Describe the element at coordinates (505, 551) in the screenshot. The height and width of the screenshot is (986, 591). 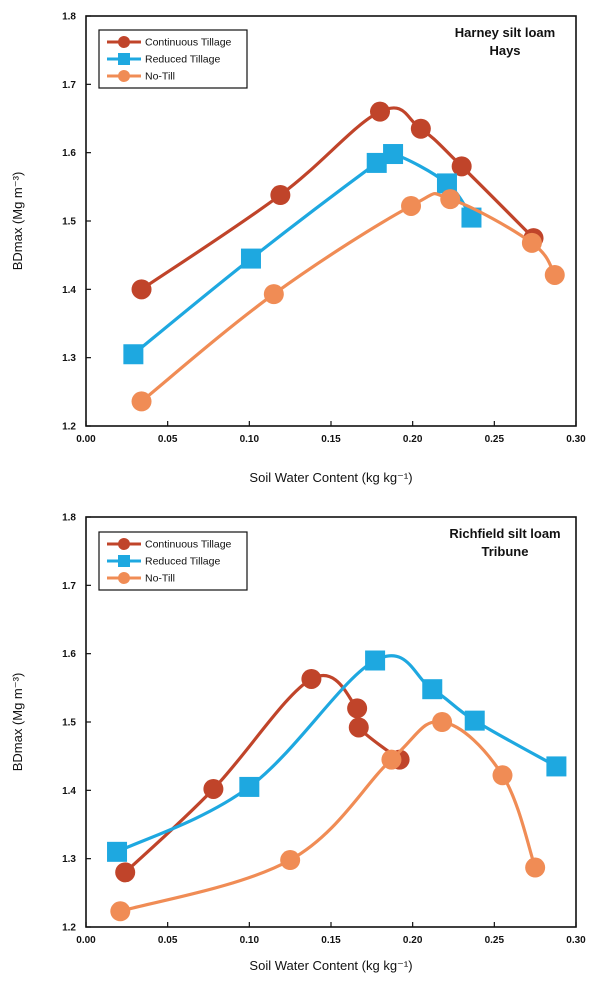
I see `chart-subtitle: Tribune` at that location.